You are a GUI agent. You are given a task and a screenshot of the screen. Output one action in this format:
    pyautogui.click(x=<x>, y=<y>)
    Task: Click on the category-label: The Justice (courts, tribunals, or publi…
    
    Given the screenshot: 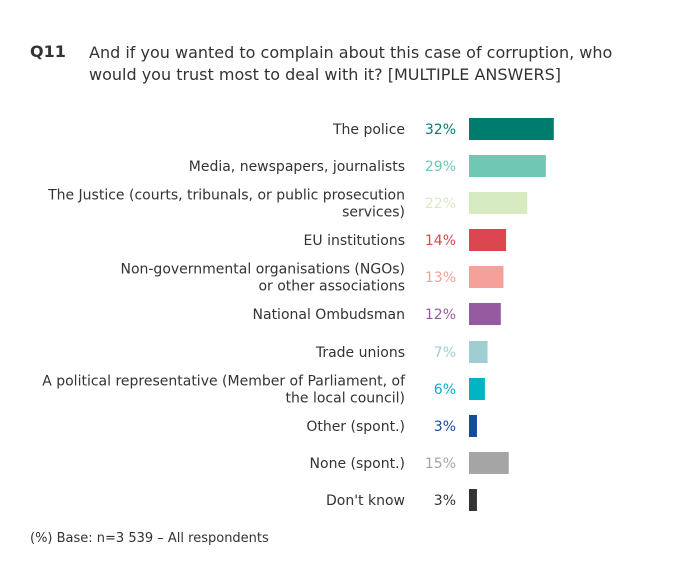 What is the action you would take?
    pyautogui.click(x=226, y=204)
    